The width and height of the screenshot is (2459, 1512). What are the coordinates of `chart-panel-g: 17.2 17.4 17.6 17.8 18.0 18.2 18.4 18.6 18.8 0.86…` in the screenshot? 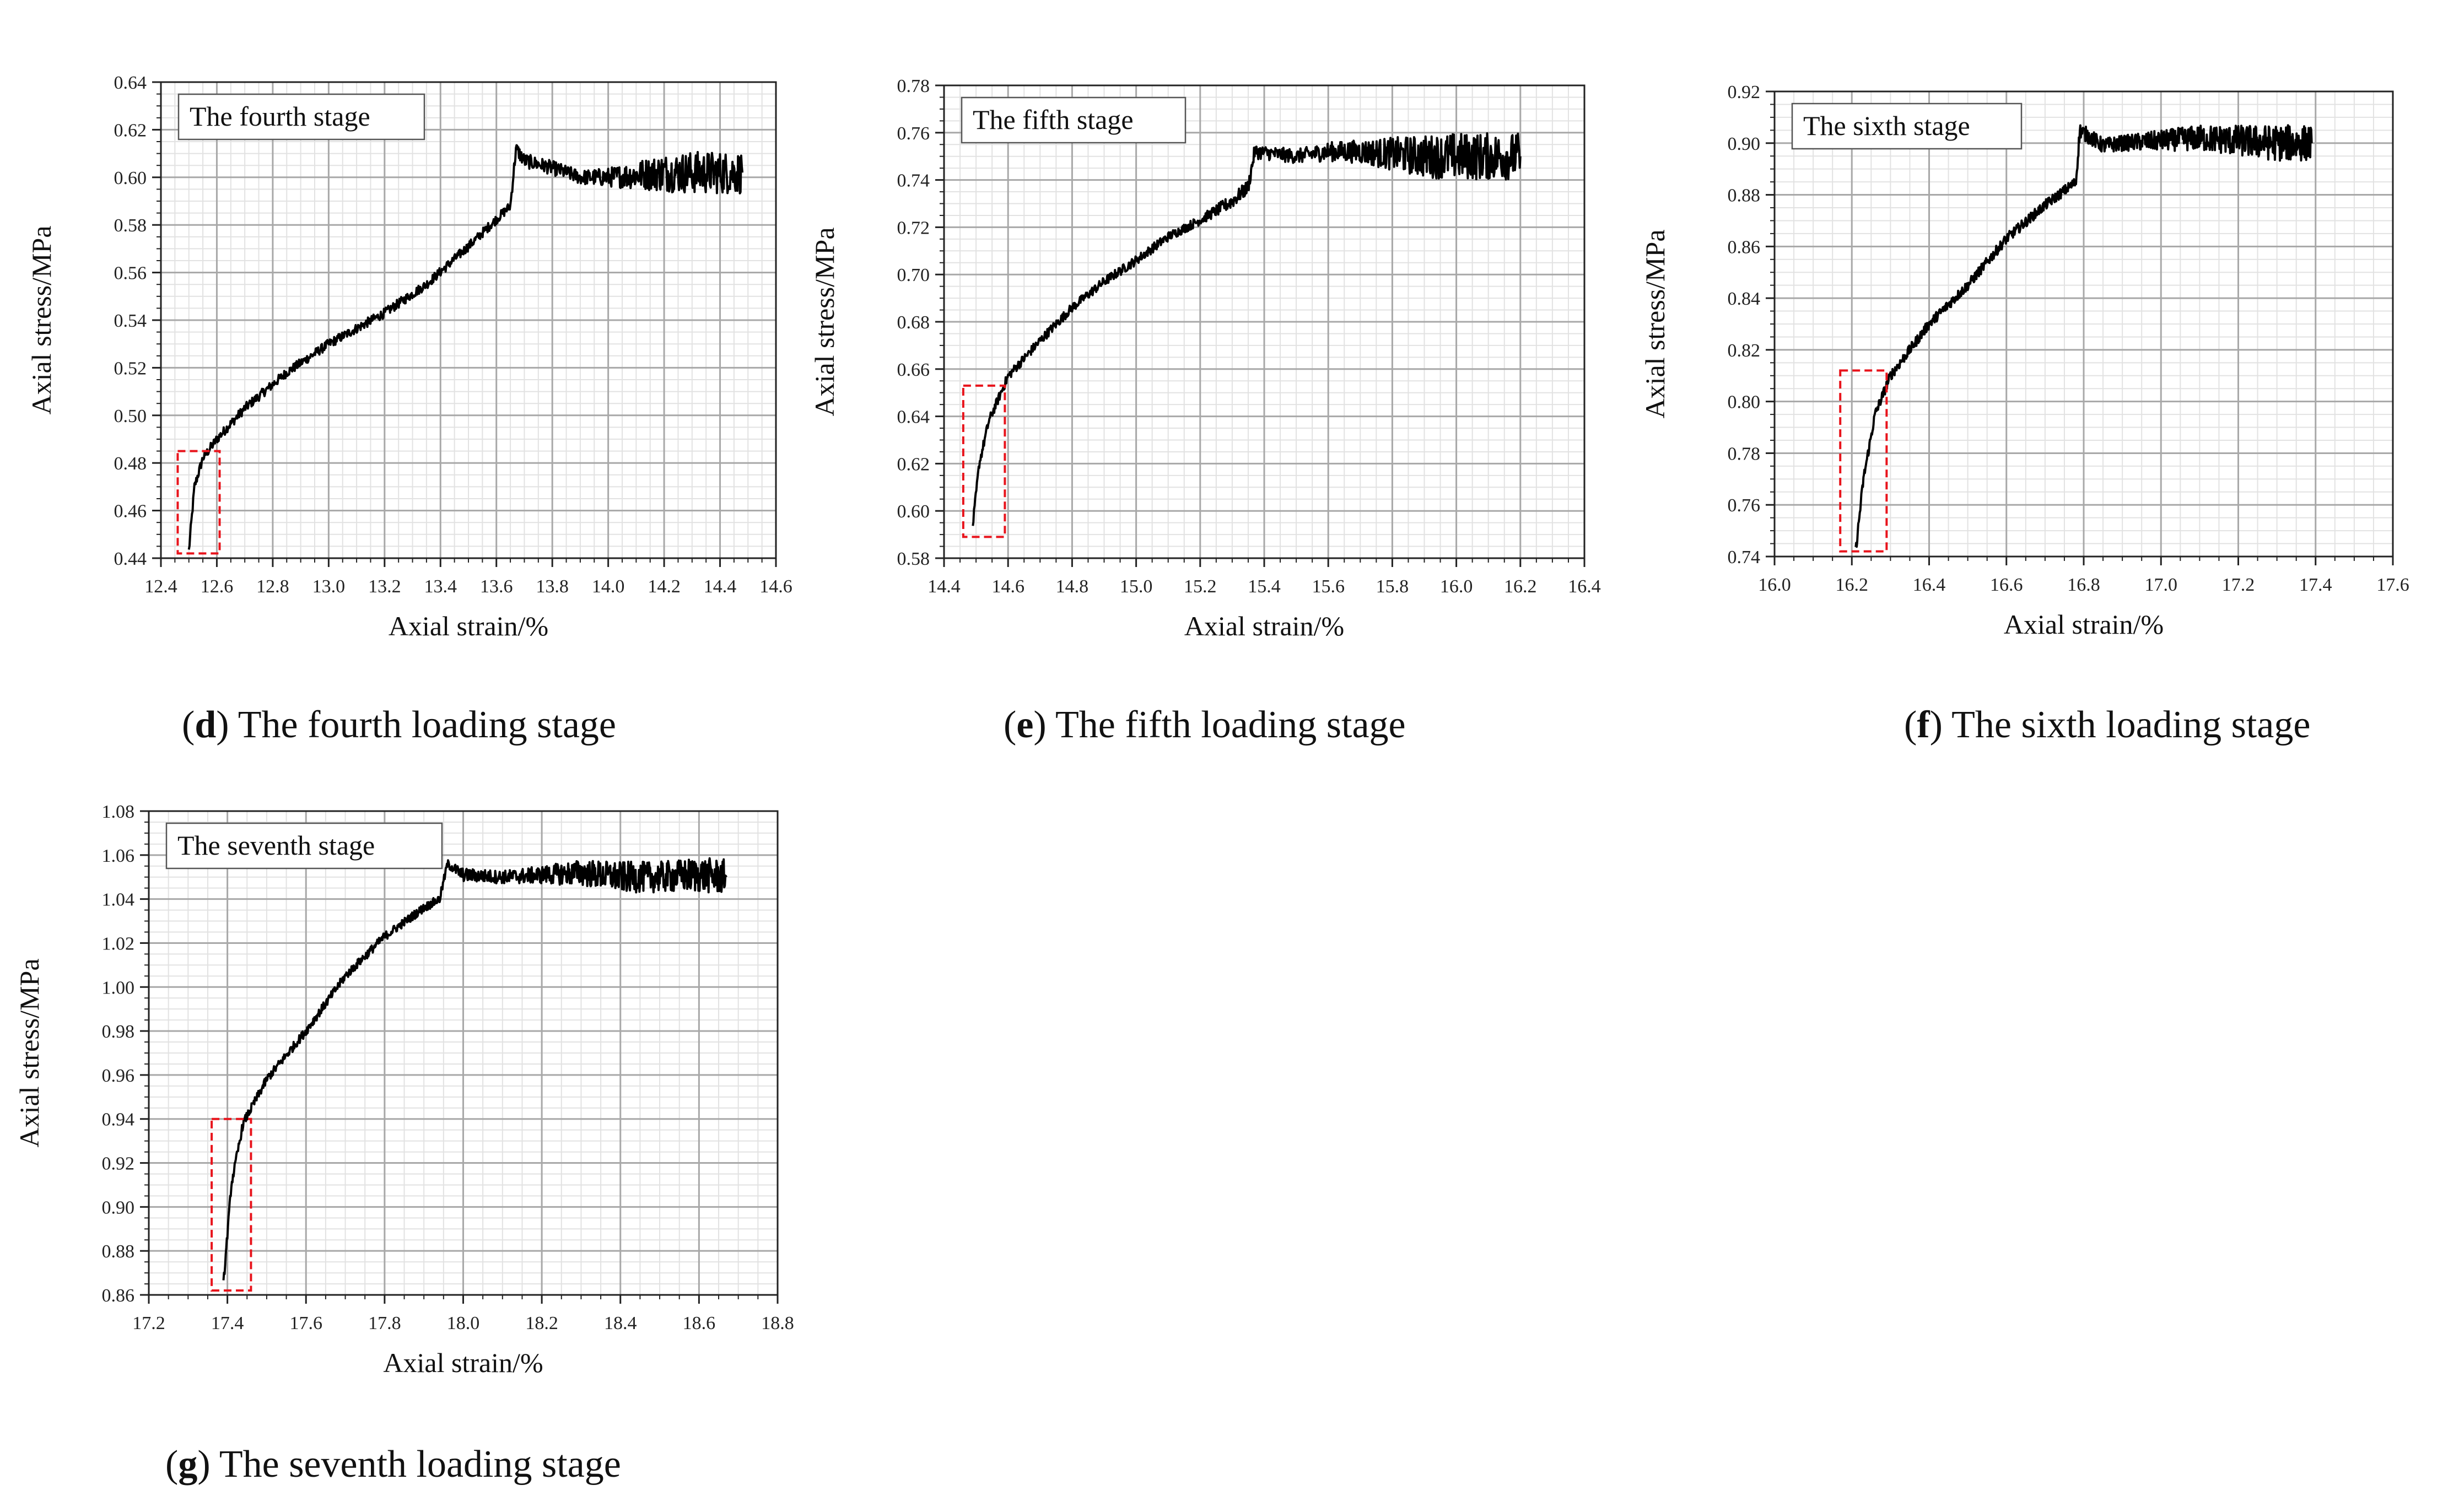 It's located at (404, 1090).